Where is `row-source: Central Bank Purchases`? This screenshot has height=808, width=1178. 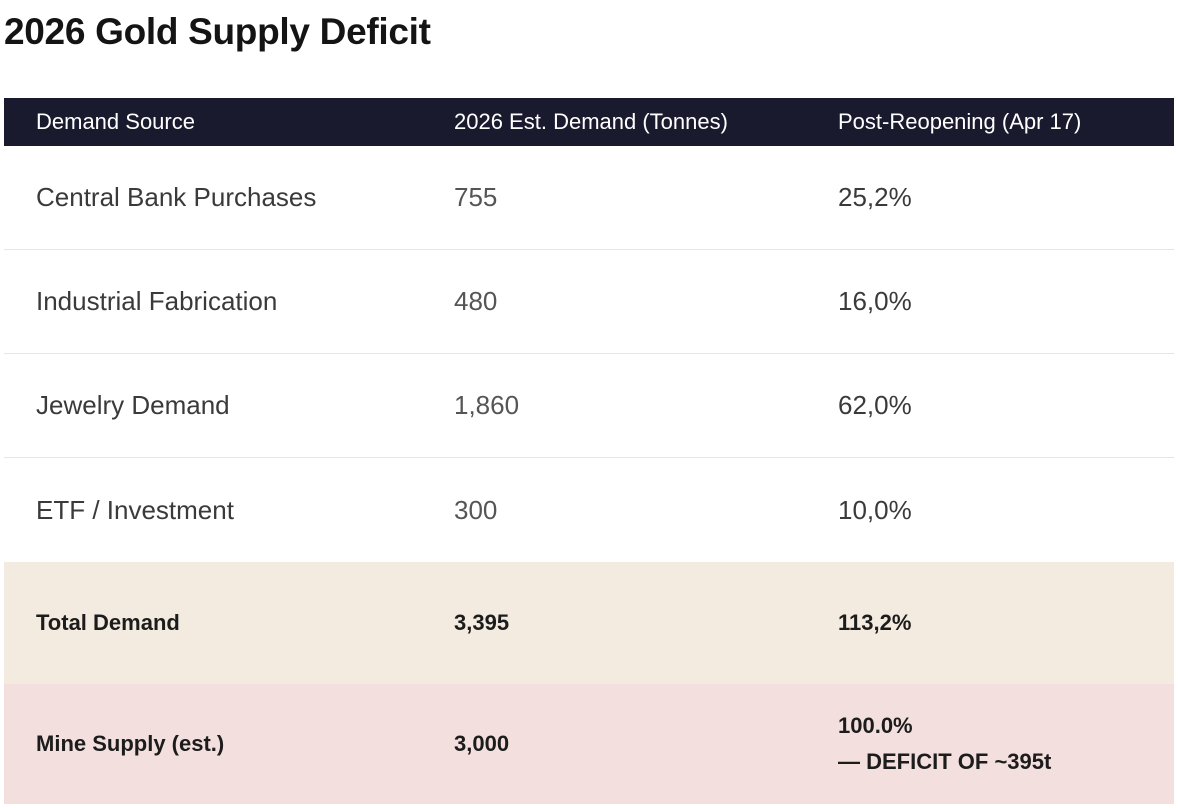 row-source: Central Bank Purchases is located at coordinates (176, 197).